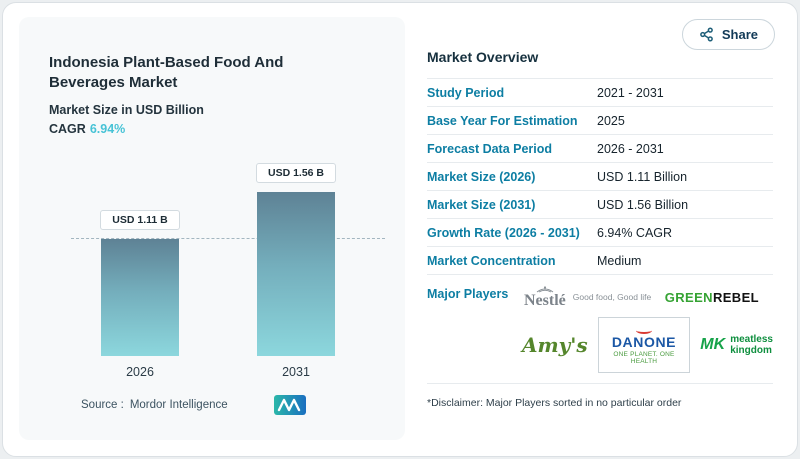  I want to click on bar-column-2026: USD 1.11 B, so click(140, 256).